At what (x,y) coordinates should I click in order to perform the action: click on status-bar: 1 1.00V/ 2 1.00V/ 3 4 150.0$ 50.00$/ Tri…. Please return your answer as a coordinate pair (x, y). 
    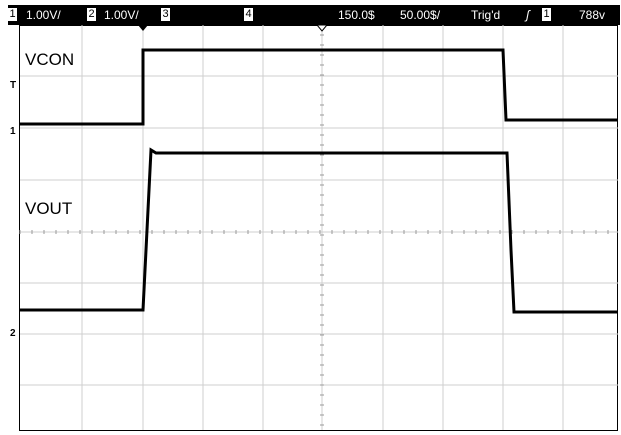
    Looking at the image, I should click on (314, 15).